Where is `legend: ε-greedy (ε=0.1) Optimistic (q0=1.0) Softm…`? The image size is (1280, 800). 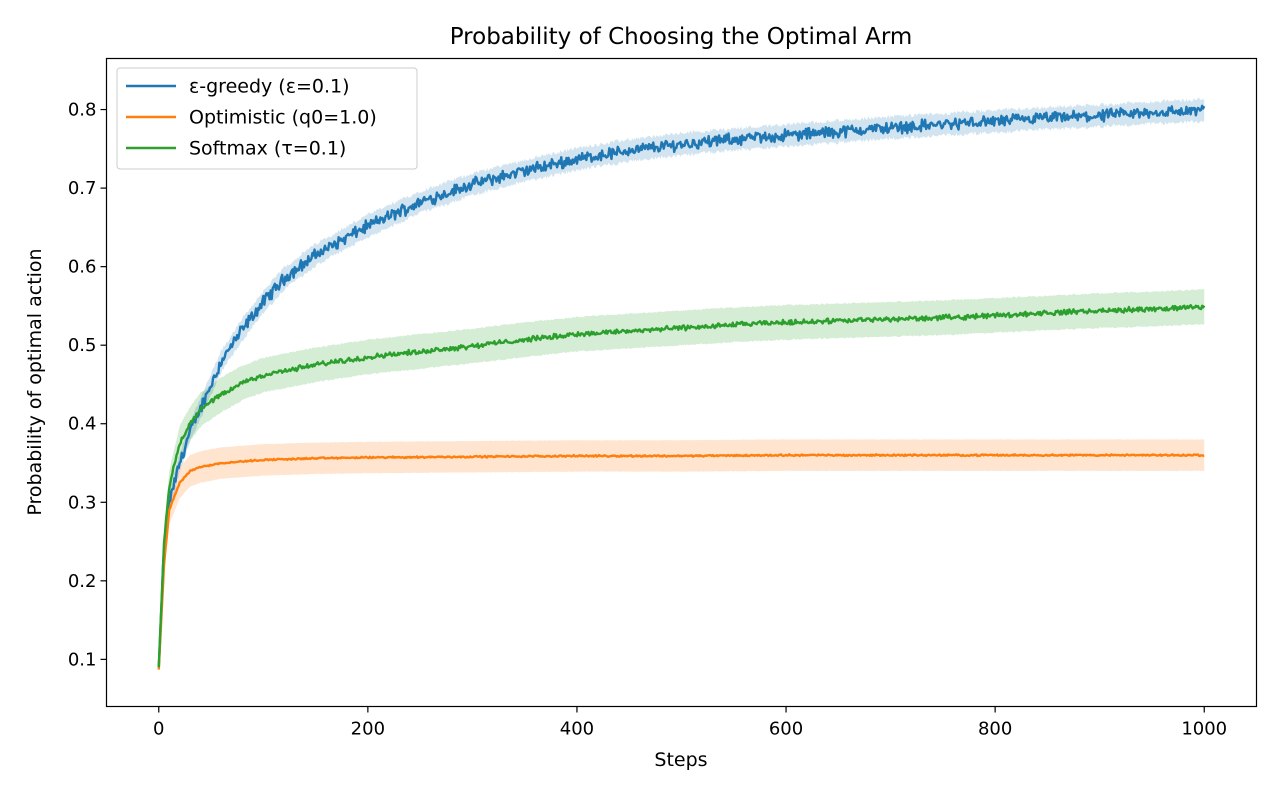
legend: ε-greedy (ε=0.1) Optimistic (q0=1.0) Softm… is located at coordinates (267, 118).